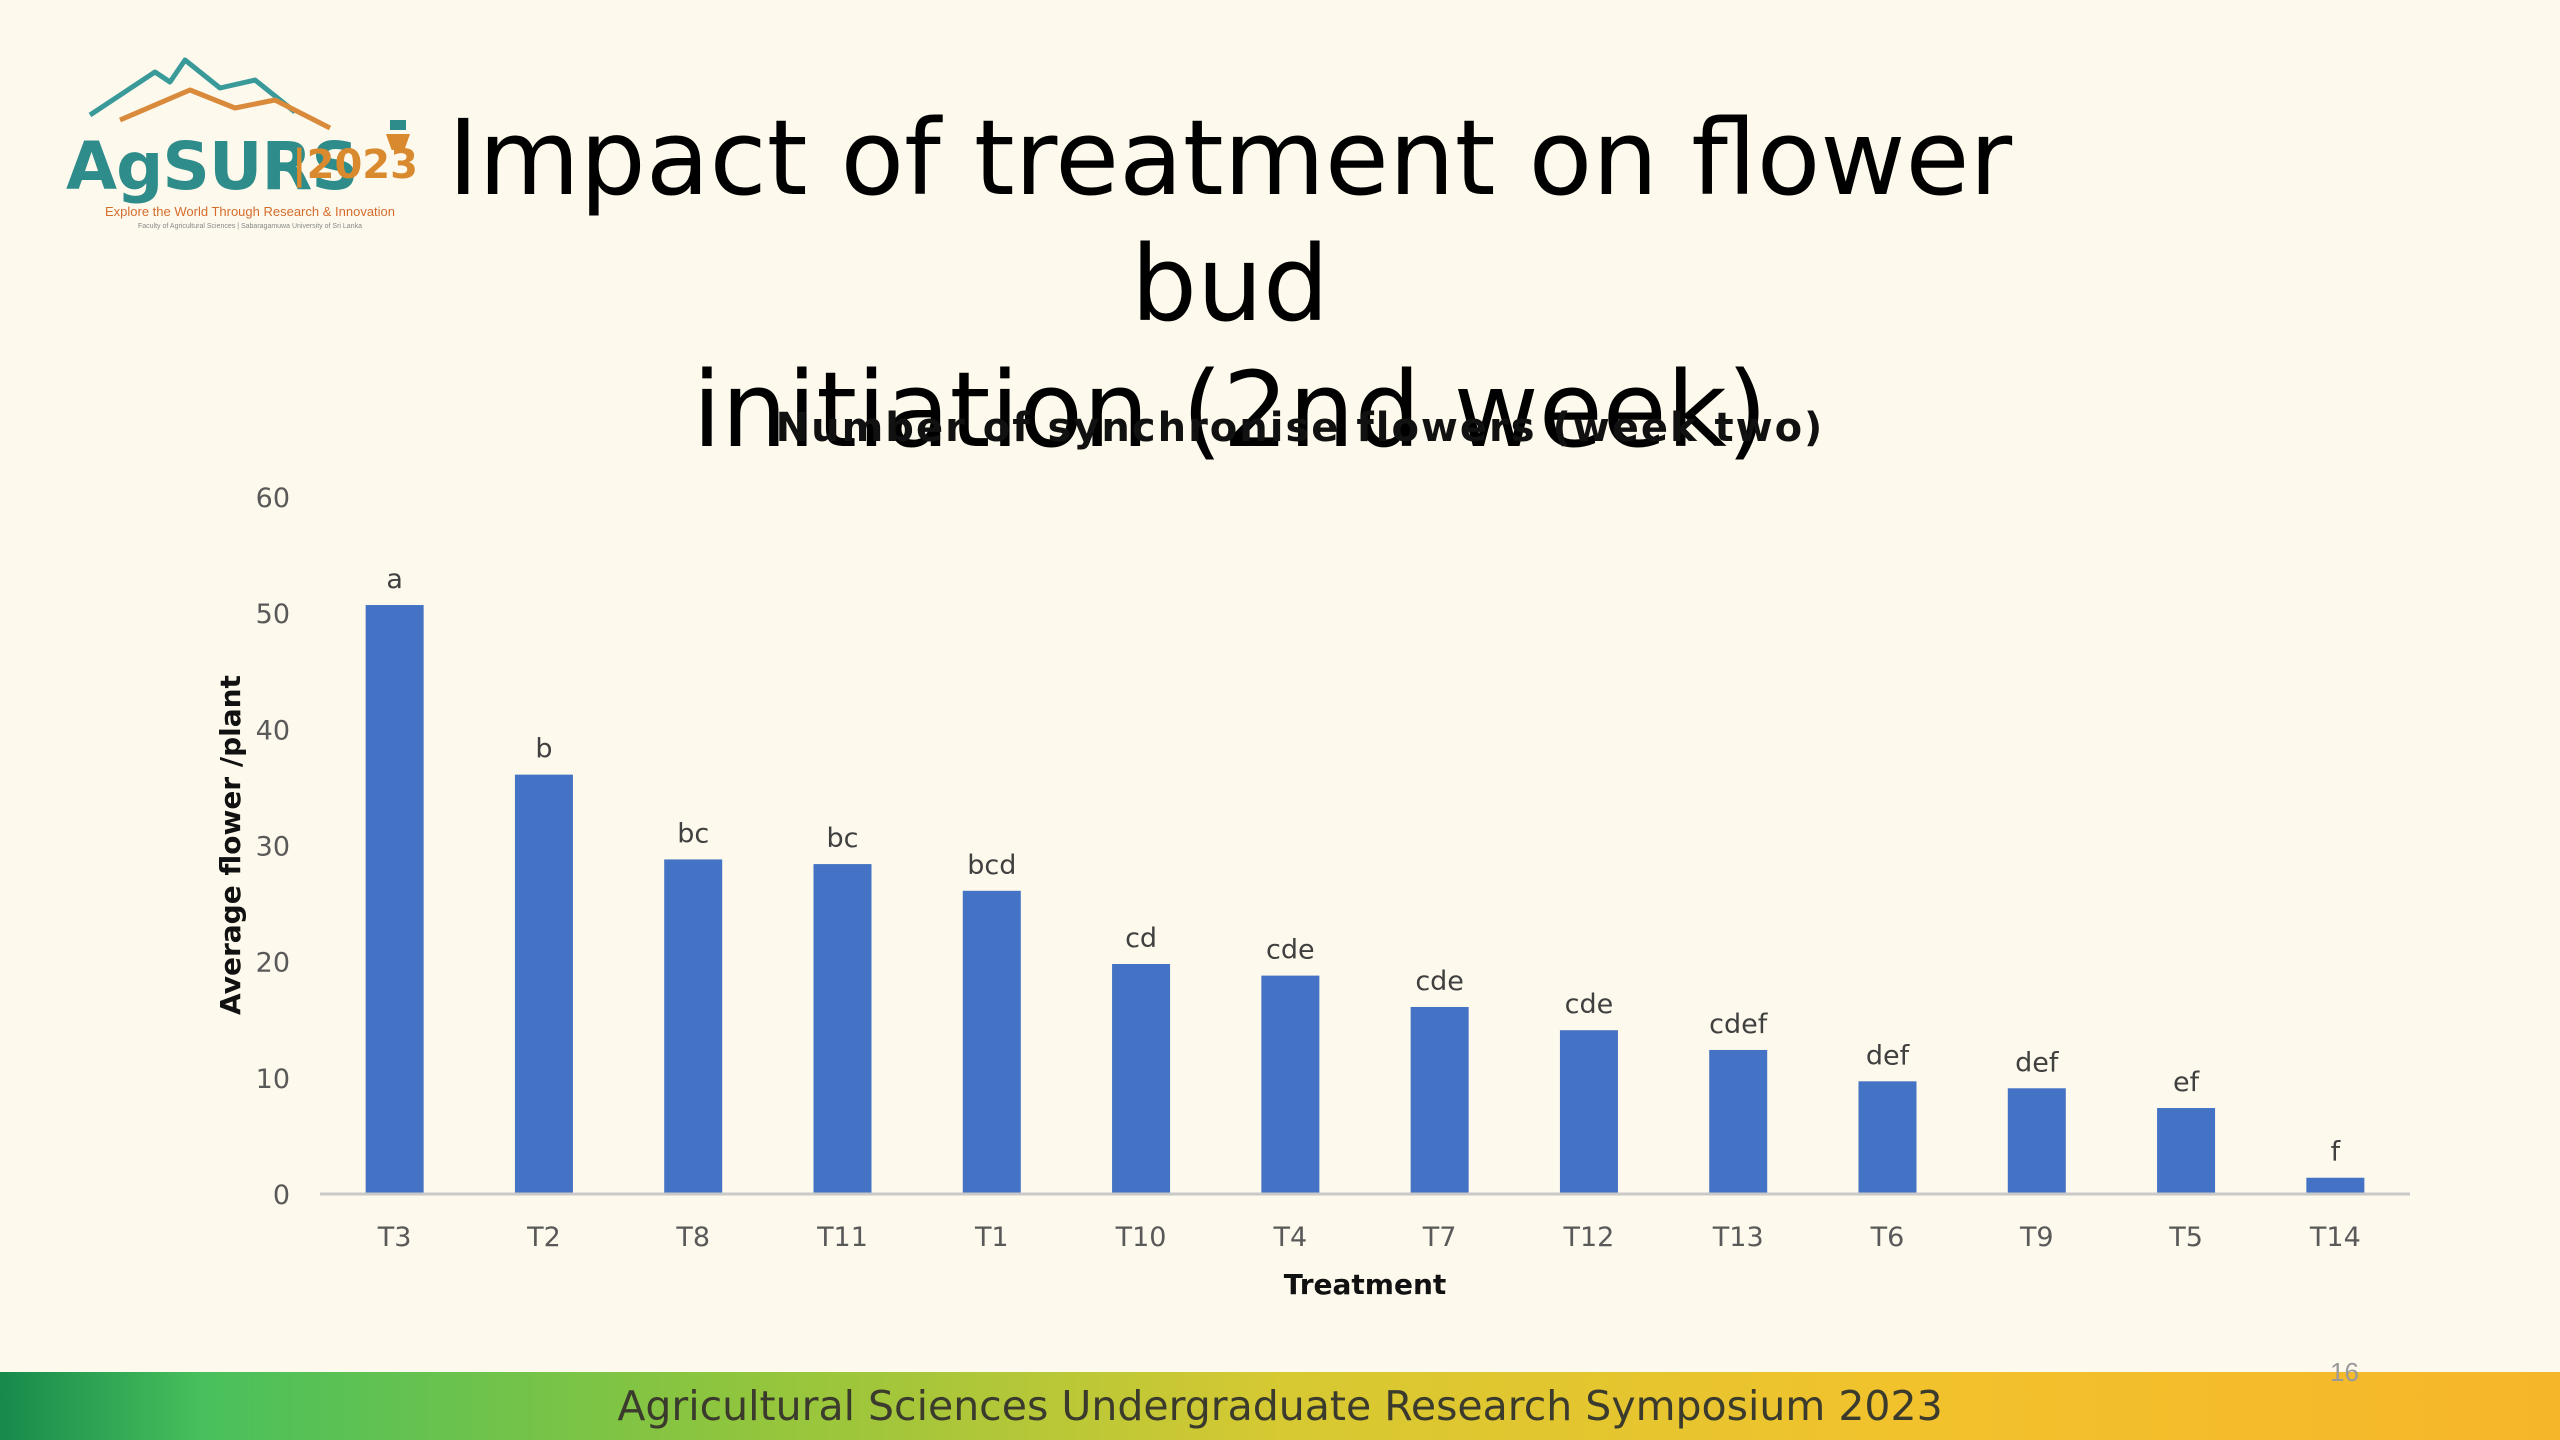 Image resolution: width=2560 pixels, height=1440 pixels. Describe the element at coordinates (394, 1237) in the screenshot. I see `x-tick-label: T3` at that location.